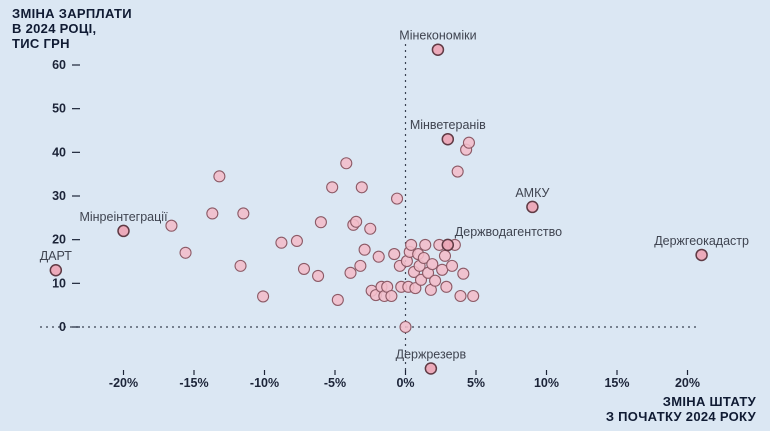 This screenshot has width=770, height=431. What do you see at coordinates (508, 232) in the screenshot?
I see `point-label: Держводагентство` at bounding box center [508, 232].